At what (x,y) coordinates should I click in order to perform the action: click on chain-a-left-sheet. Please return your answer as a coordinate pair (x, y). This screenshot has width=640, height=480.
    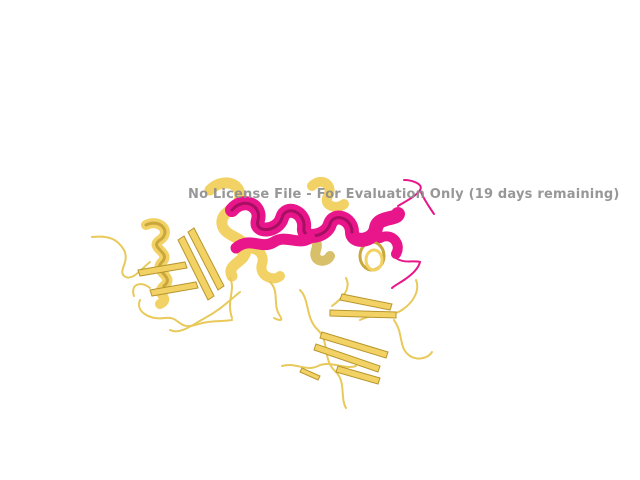
    Looking at the image, I should click on (181, 264).